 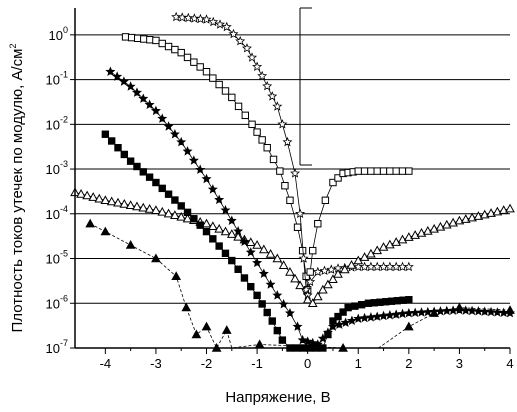 I want to click on x-axis-ticks: -4 -3 -2 -1 0 1 2 3 4, so click(x=307, y=359).